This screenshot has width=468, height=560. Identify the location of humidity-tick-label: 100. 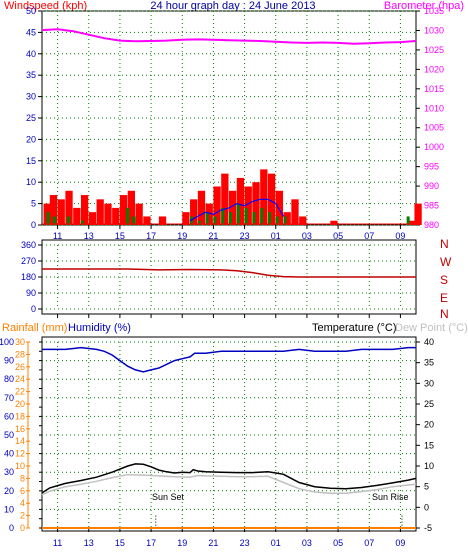
(7, 342).